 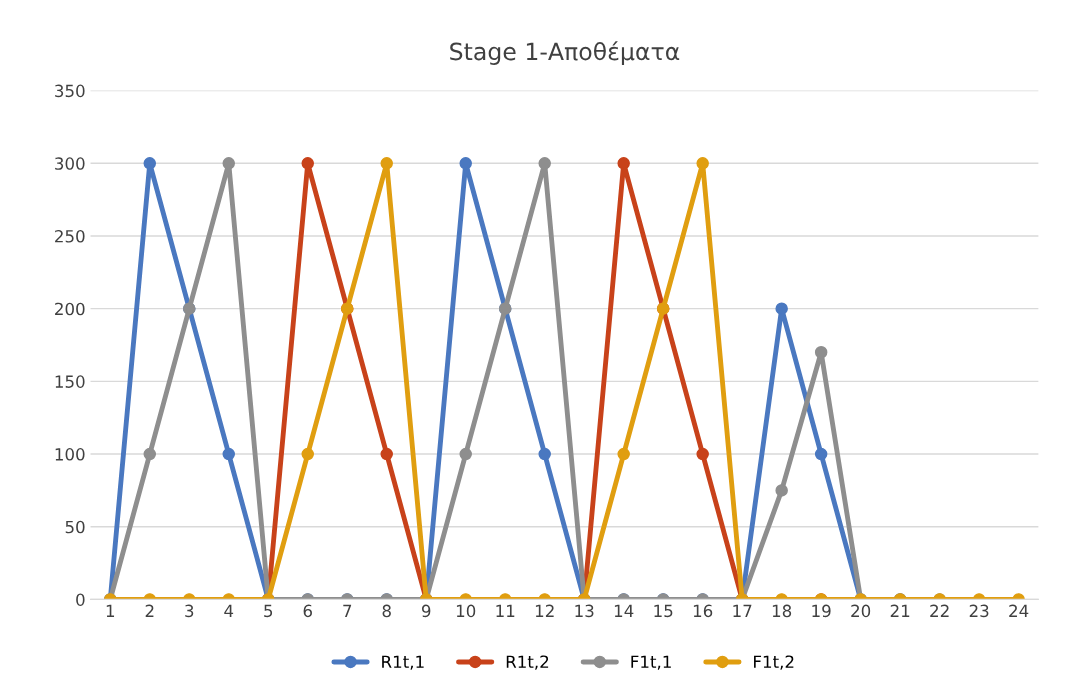 I want to click on y-tick-label: 300, so click(x=70, y=163).